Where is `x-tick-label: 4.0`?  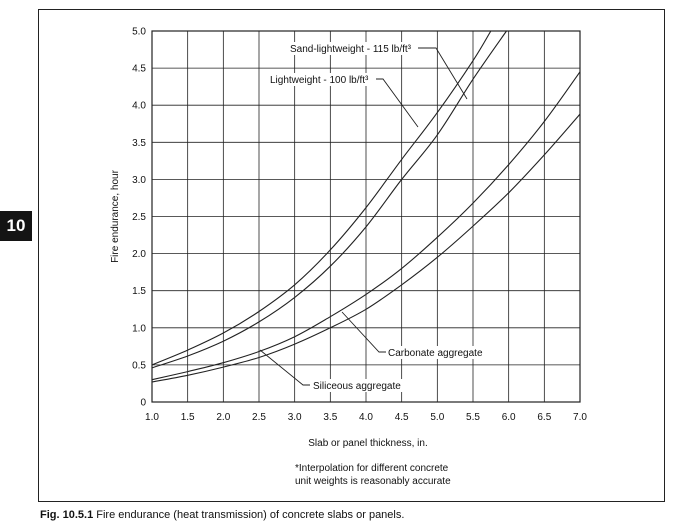
x-tick-label: 4.0 is located at coordinates (366, 417).